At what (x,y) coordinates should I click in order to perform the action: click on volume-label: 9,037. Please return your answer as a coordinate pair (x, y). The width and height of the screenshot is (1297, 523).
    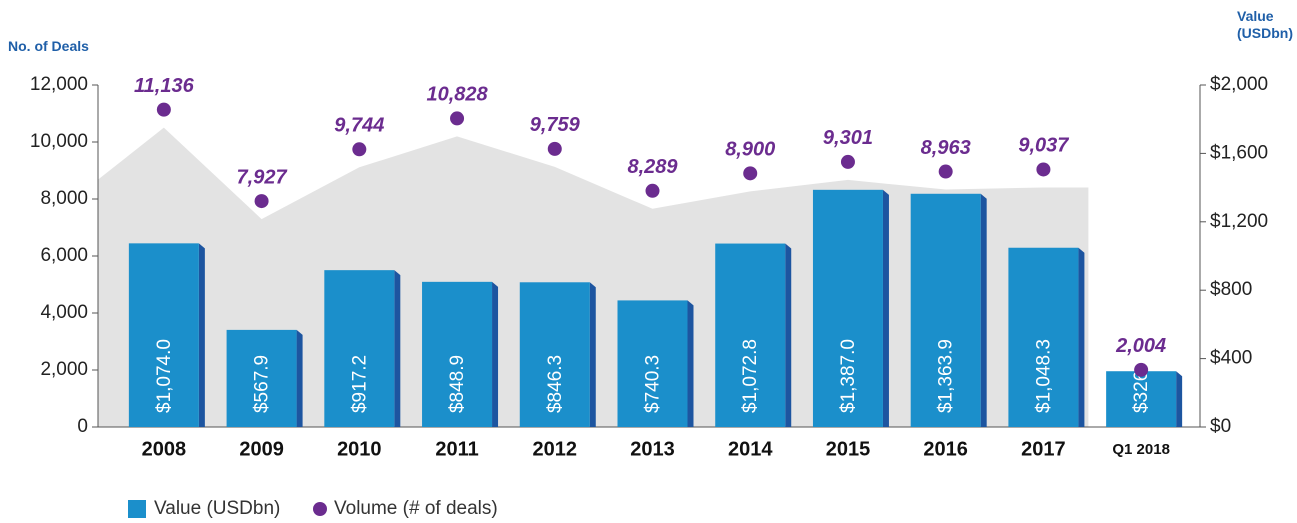
    Looking at the image, I should click on (1043, 146).